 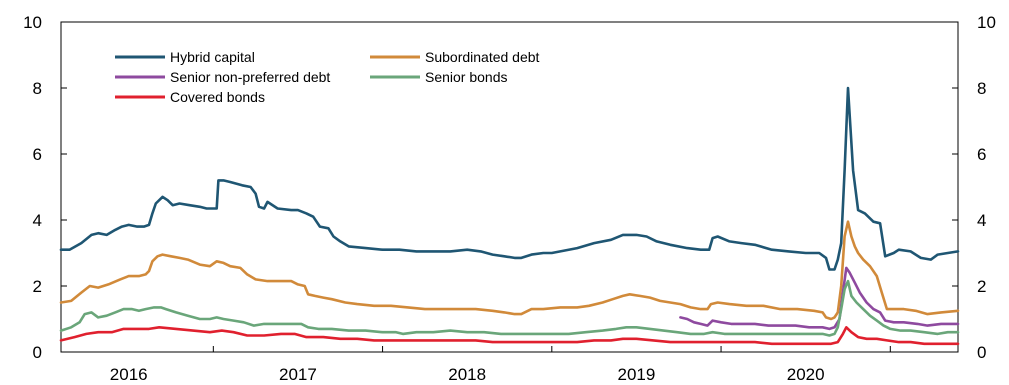 What do you see at coordinates (212, 57) in the screenshot?
I see `legend-label: Hybrid capital` at bounding box center [212, 57].